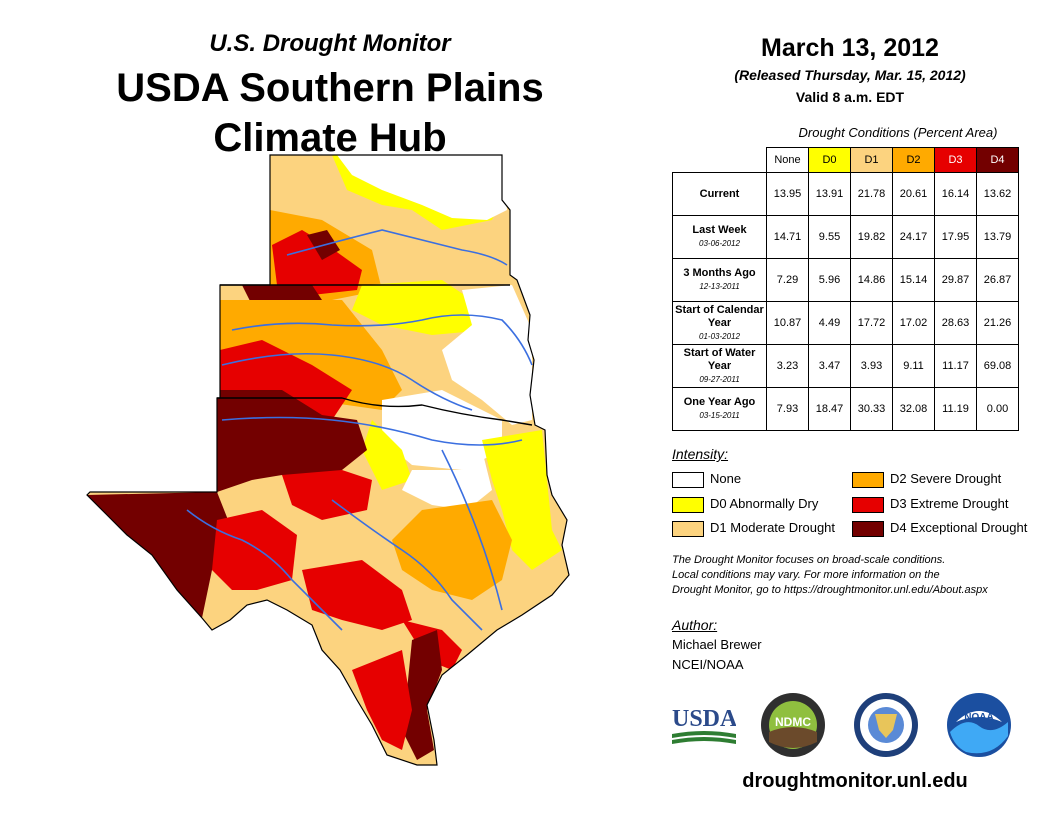 Image resolution: width=1056 pixels, height=816 pixels. Describe the element at coordinates (719, 243) in the screenshot. I see `row-date: 03-06-2012` at that location.